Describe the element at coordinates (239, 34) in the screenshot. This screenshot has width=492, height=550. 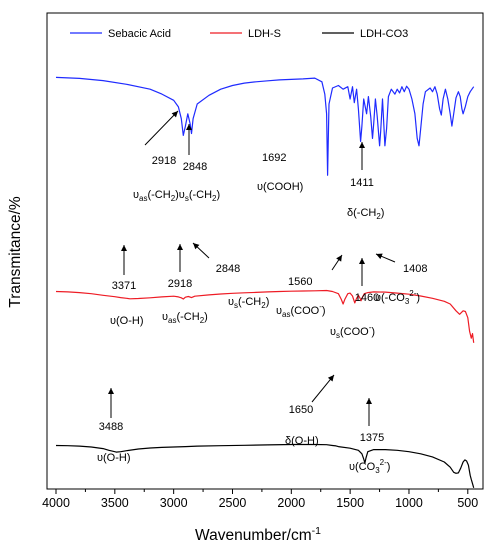
I see `legend: Sebacic Acid LDH-S LDH-CO3` at that location.